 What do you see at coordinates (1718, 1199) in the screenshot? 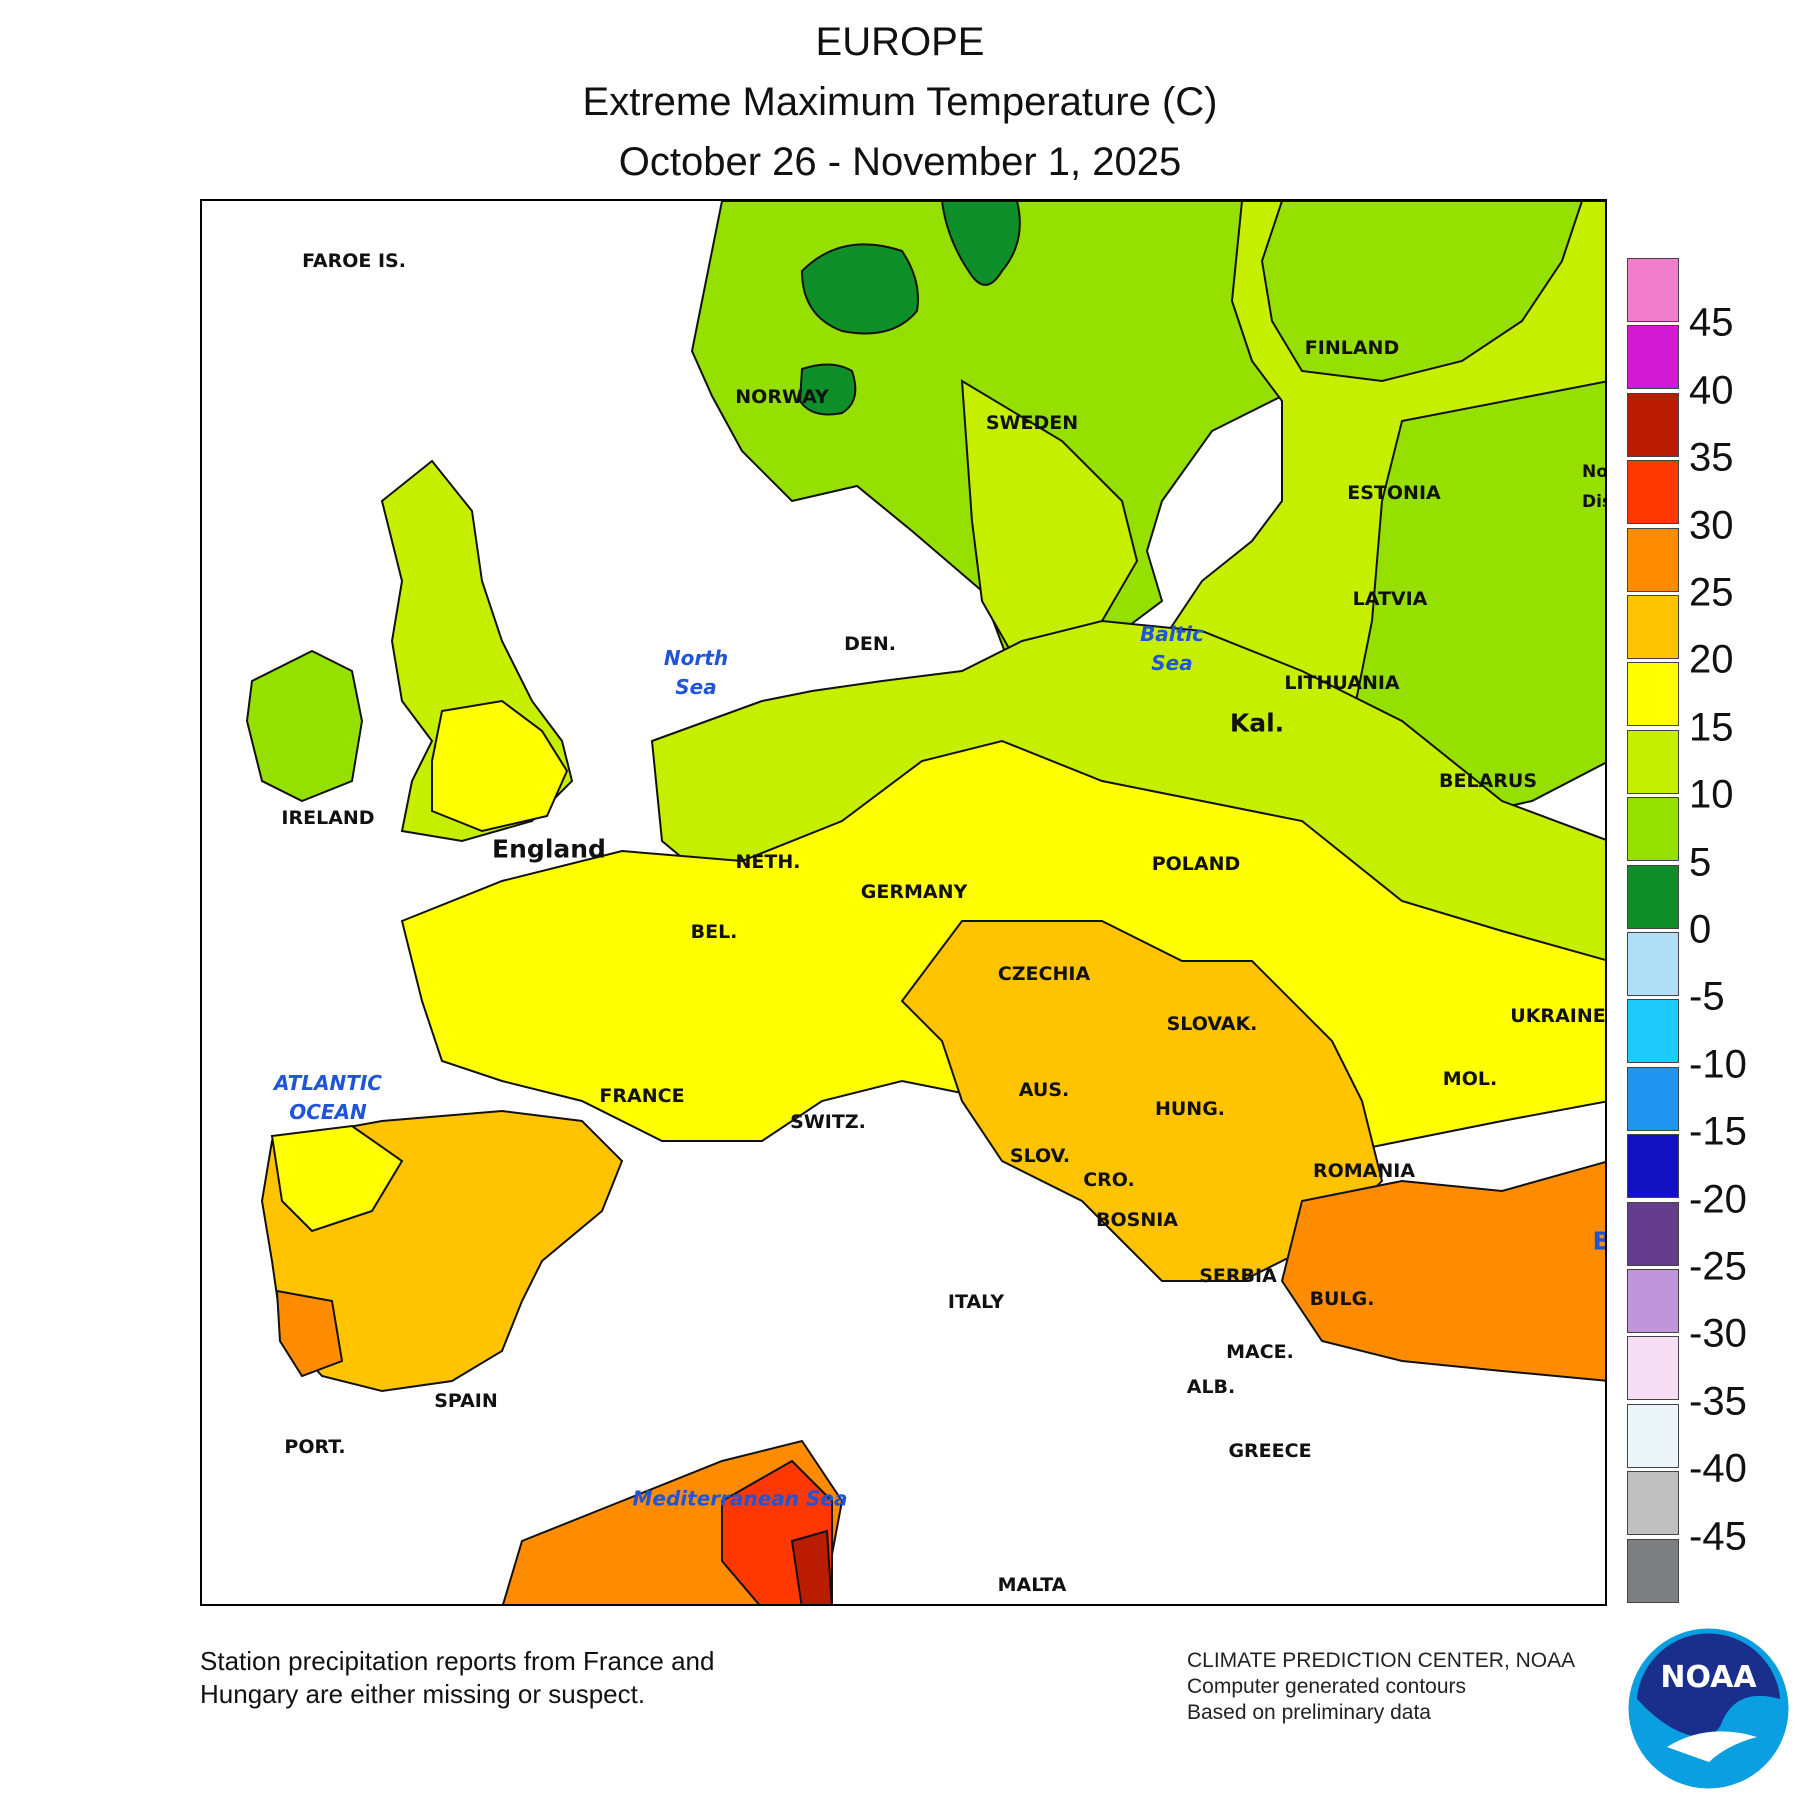
I see `legend-tick-label: -20` at bounding box center [1718, 1199].